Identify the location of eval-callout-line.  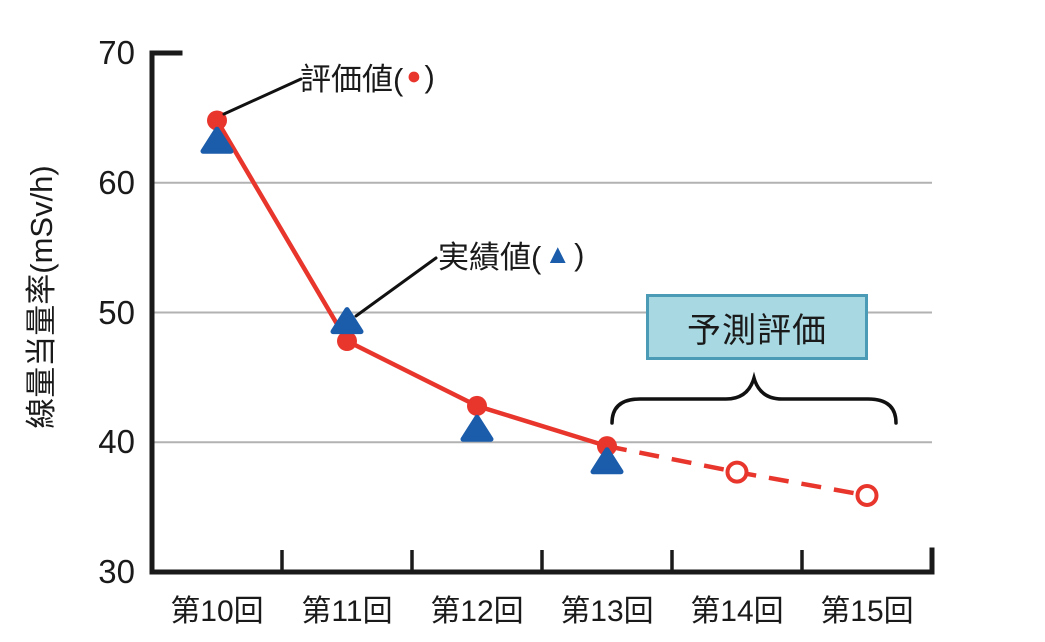
(262, 96).